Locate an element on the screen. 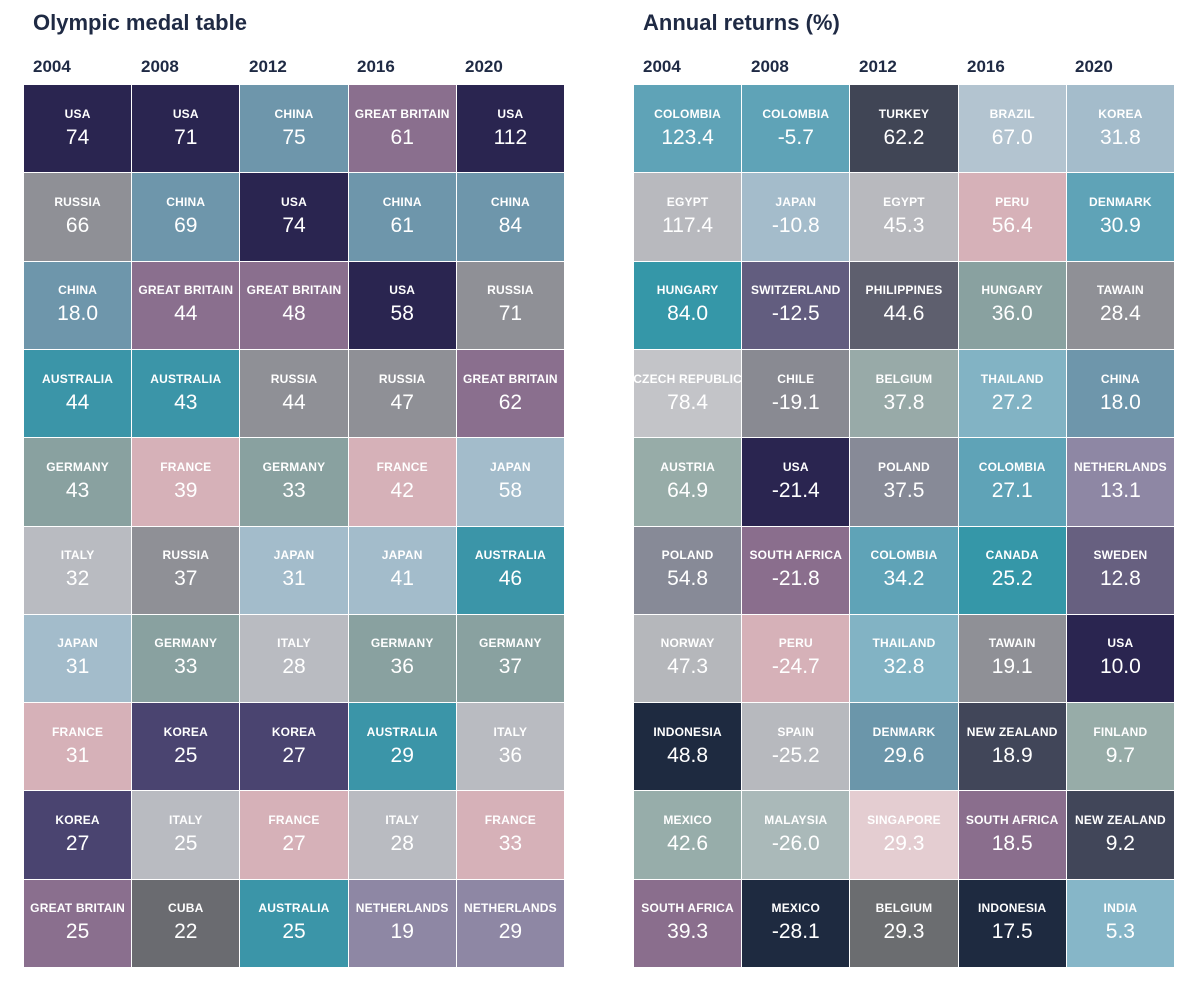 Image resolution: width=1200 pixels, height=992 pixels. cell-value: 31 is located at coordinates (77, 755).